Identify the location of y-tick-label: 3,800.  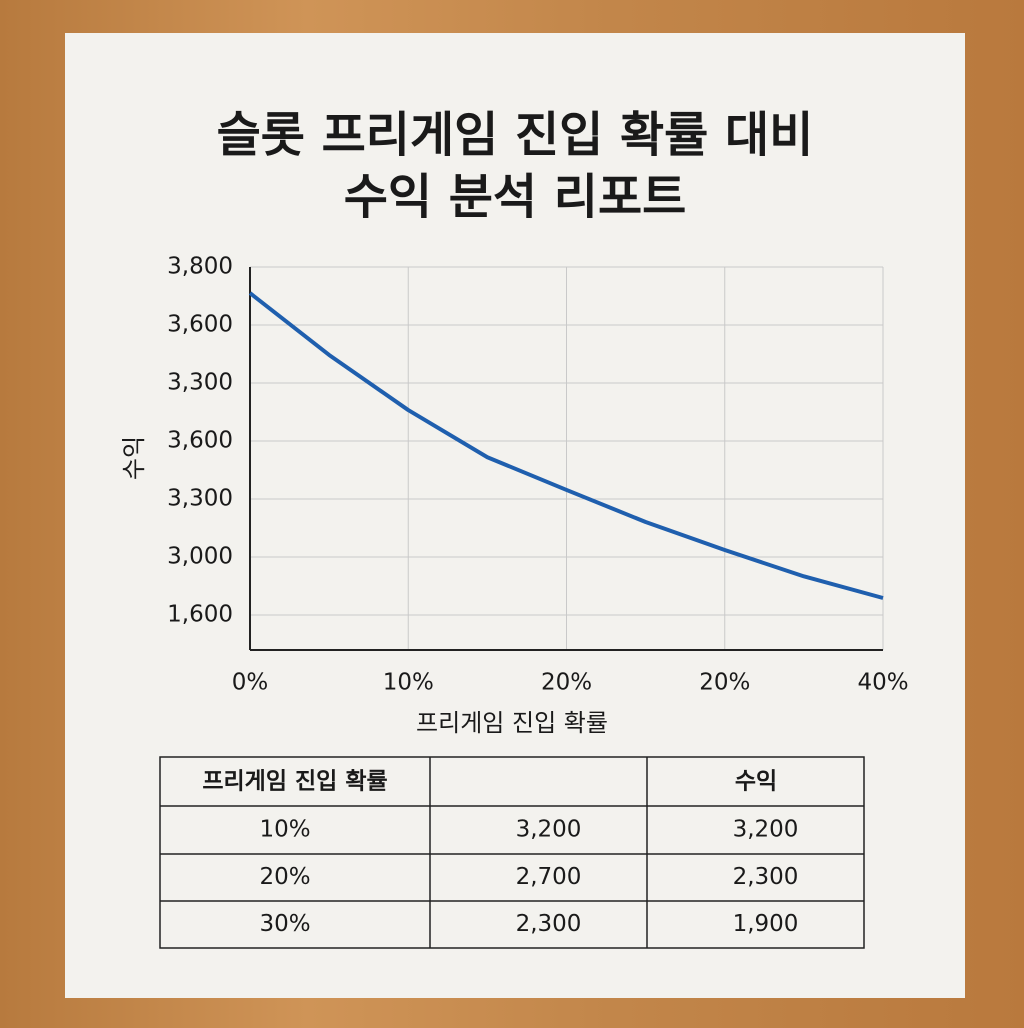
(200, 267).